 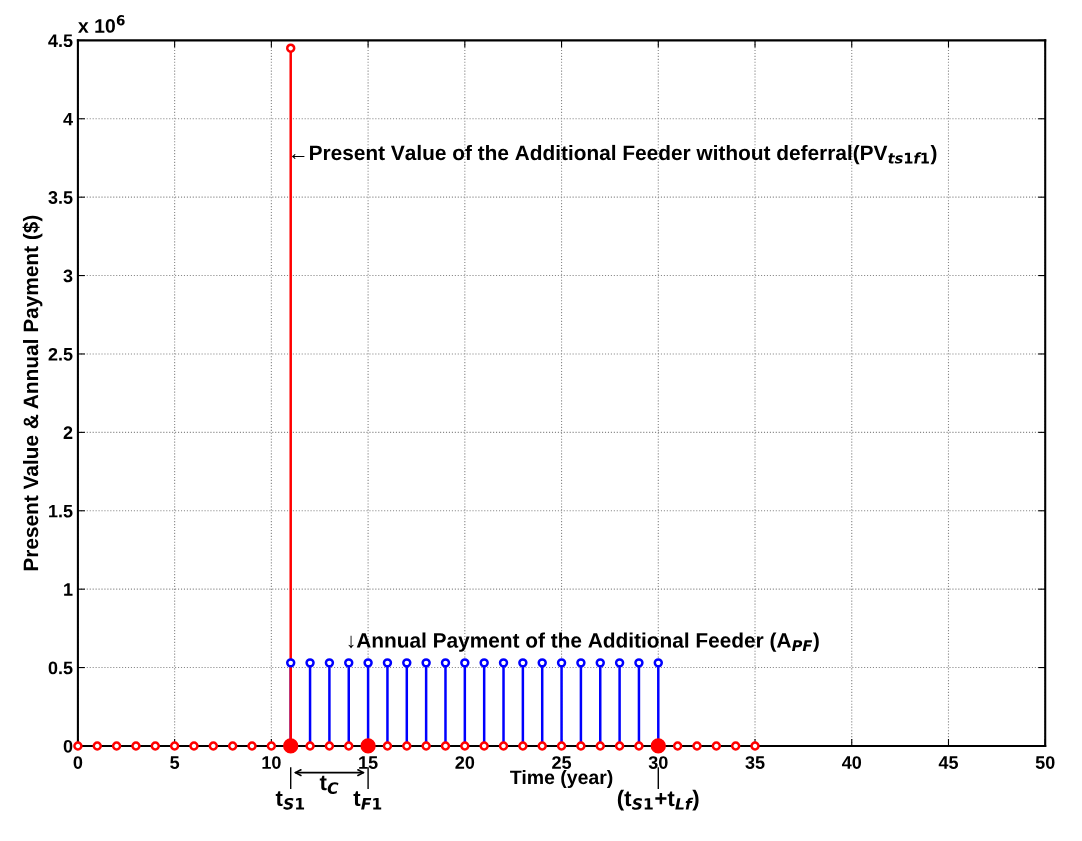 What do you see at coordinates (329, 784) in the screenshot?
I see `text: t$_{C}$` at bounding box center [329, 784].